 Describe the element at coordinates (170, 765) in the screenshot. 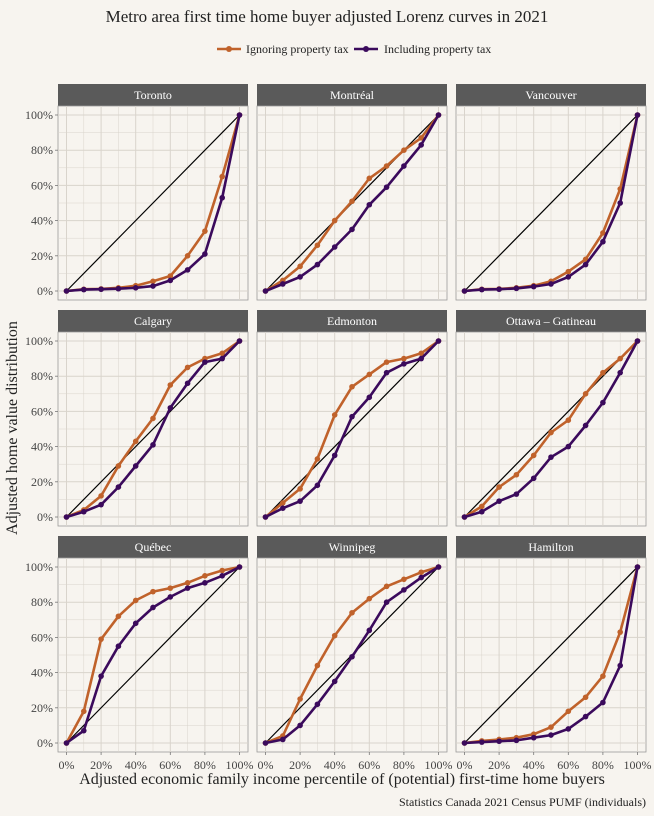

I see `x-tick-label: 60%` at that location.